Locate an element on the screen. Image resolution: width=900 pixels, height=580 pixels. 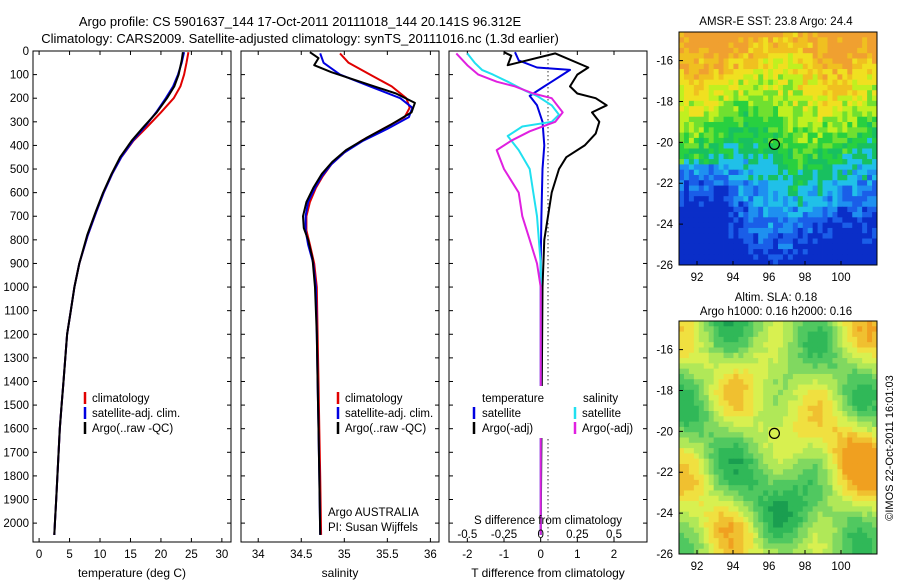
depth-tick-label: 1600 is located at coordinates (16, 430).